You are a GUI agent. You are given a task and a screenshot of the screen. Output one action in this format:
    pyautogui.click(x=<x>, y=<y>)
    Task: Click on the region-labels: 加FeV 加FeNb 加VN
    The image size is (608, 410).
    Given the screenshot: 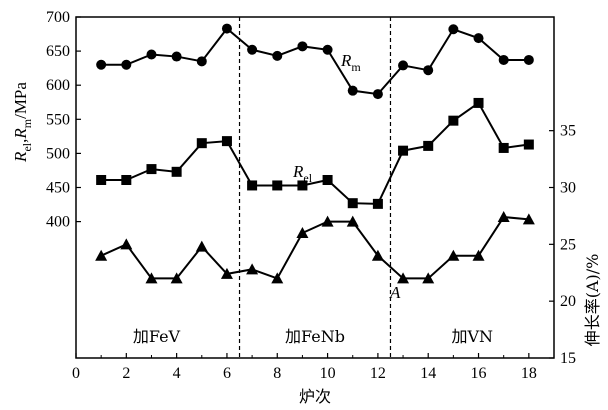 What is the action you would take?
    pyautogui.click(x=313, y=336)
    